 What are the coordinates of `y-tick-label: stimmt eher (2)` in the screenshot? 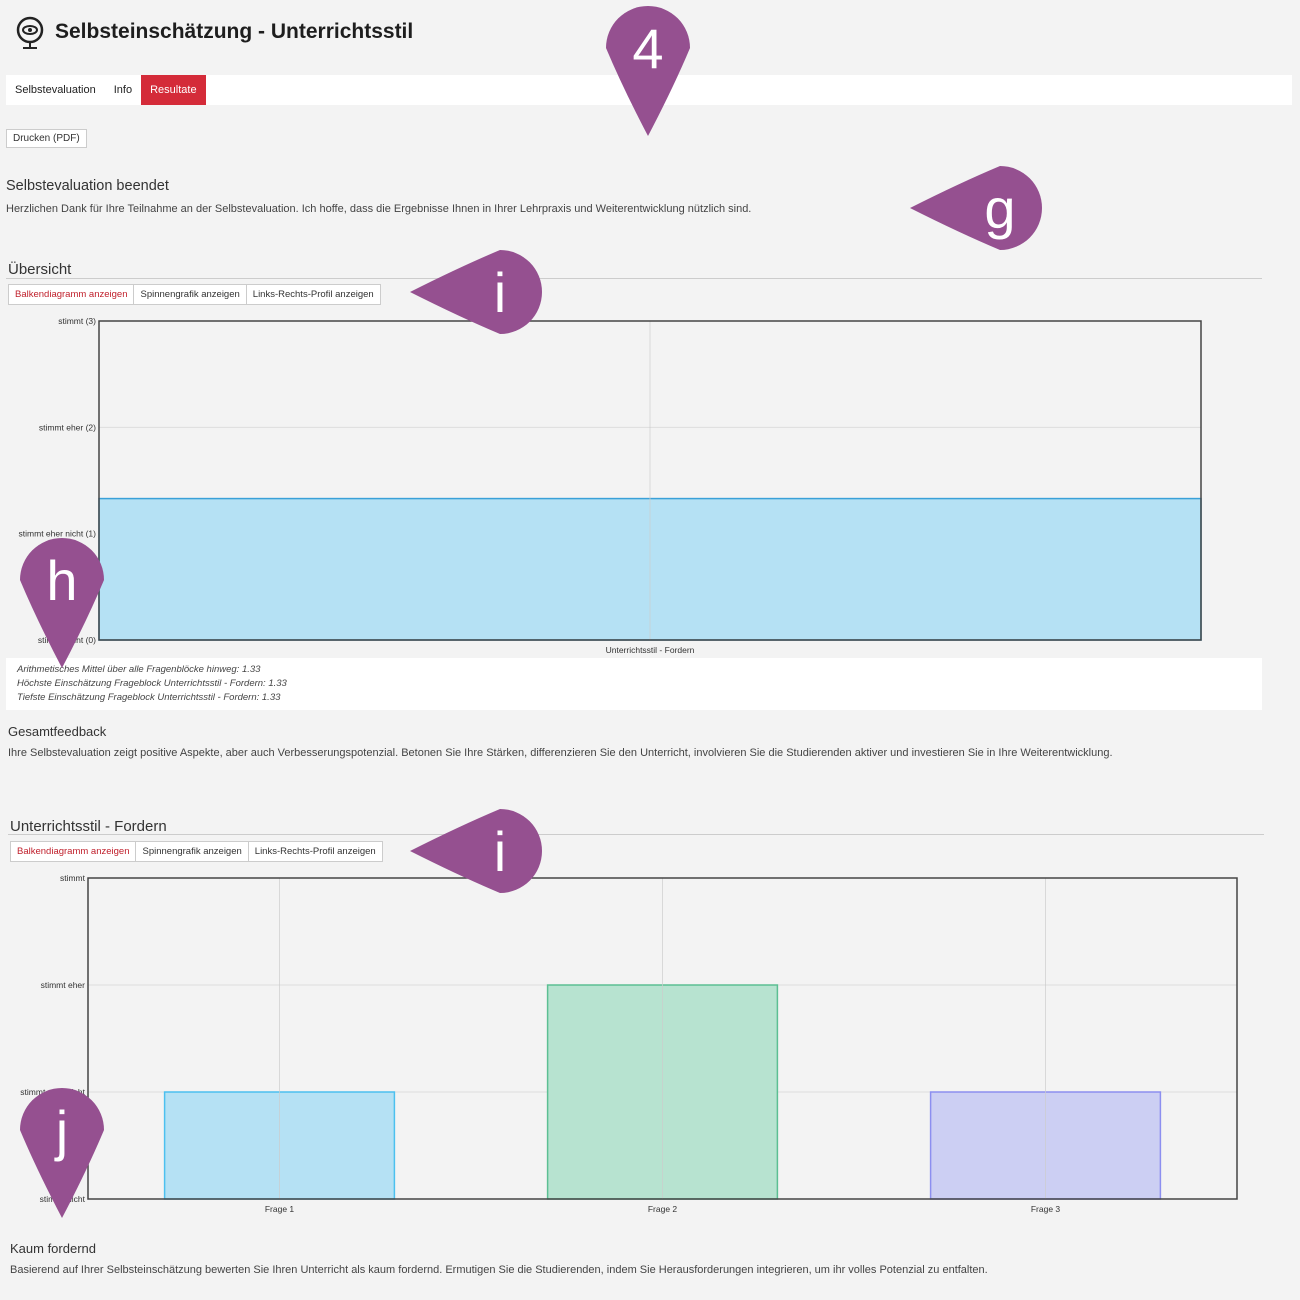 It's located at (67, 427).